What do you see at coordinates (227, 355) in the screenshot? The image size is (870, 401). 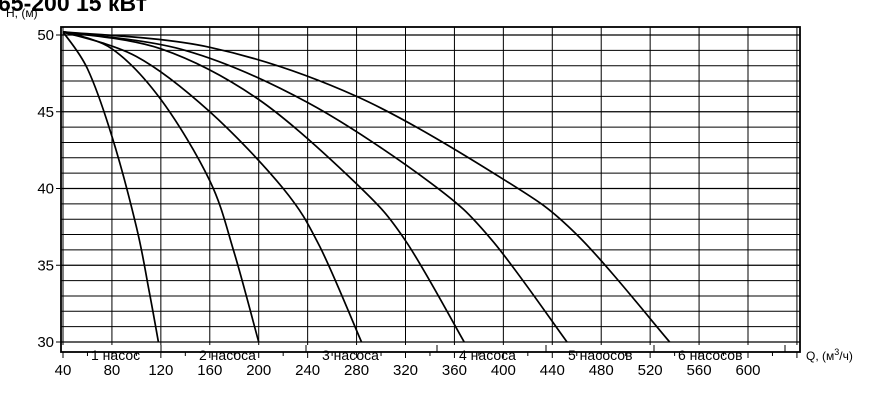 I see `pump-count-label: 2 насоса` at bounding box center [227, 355].